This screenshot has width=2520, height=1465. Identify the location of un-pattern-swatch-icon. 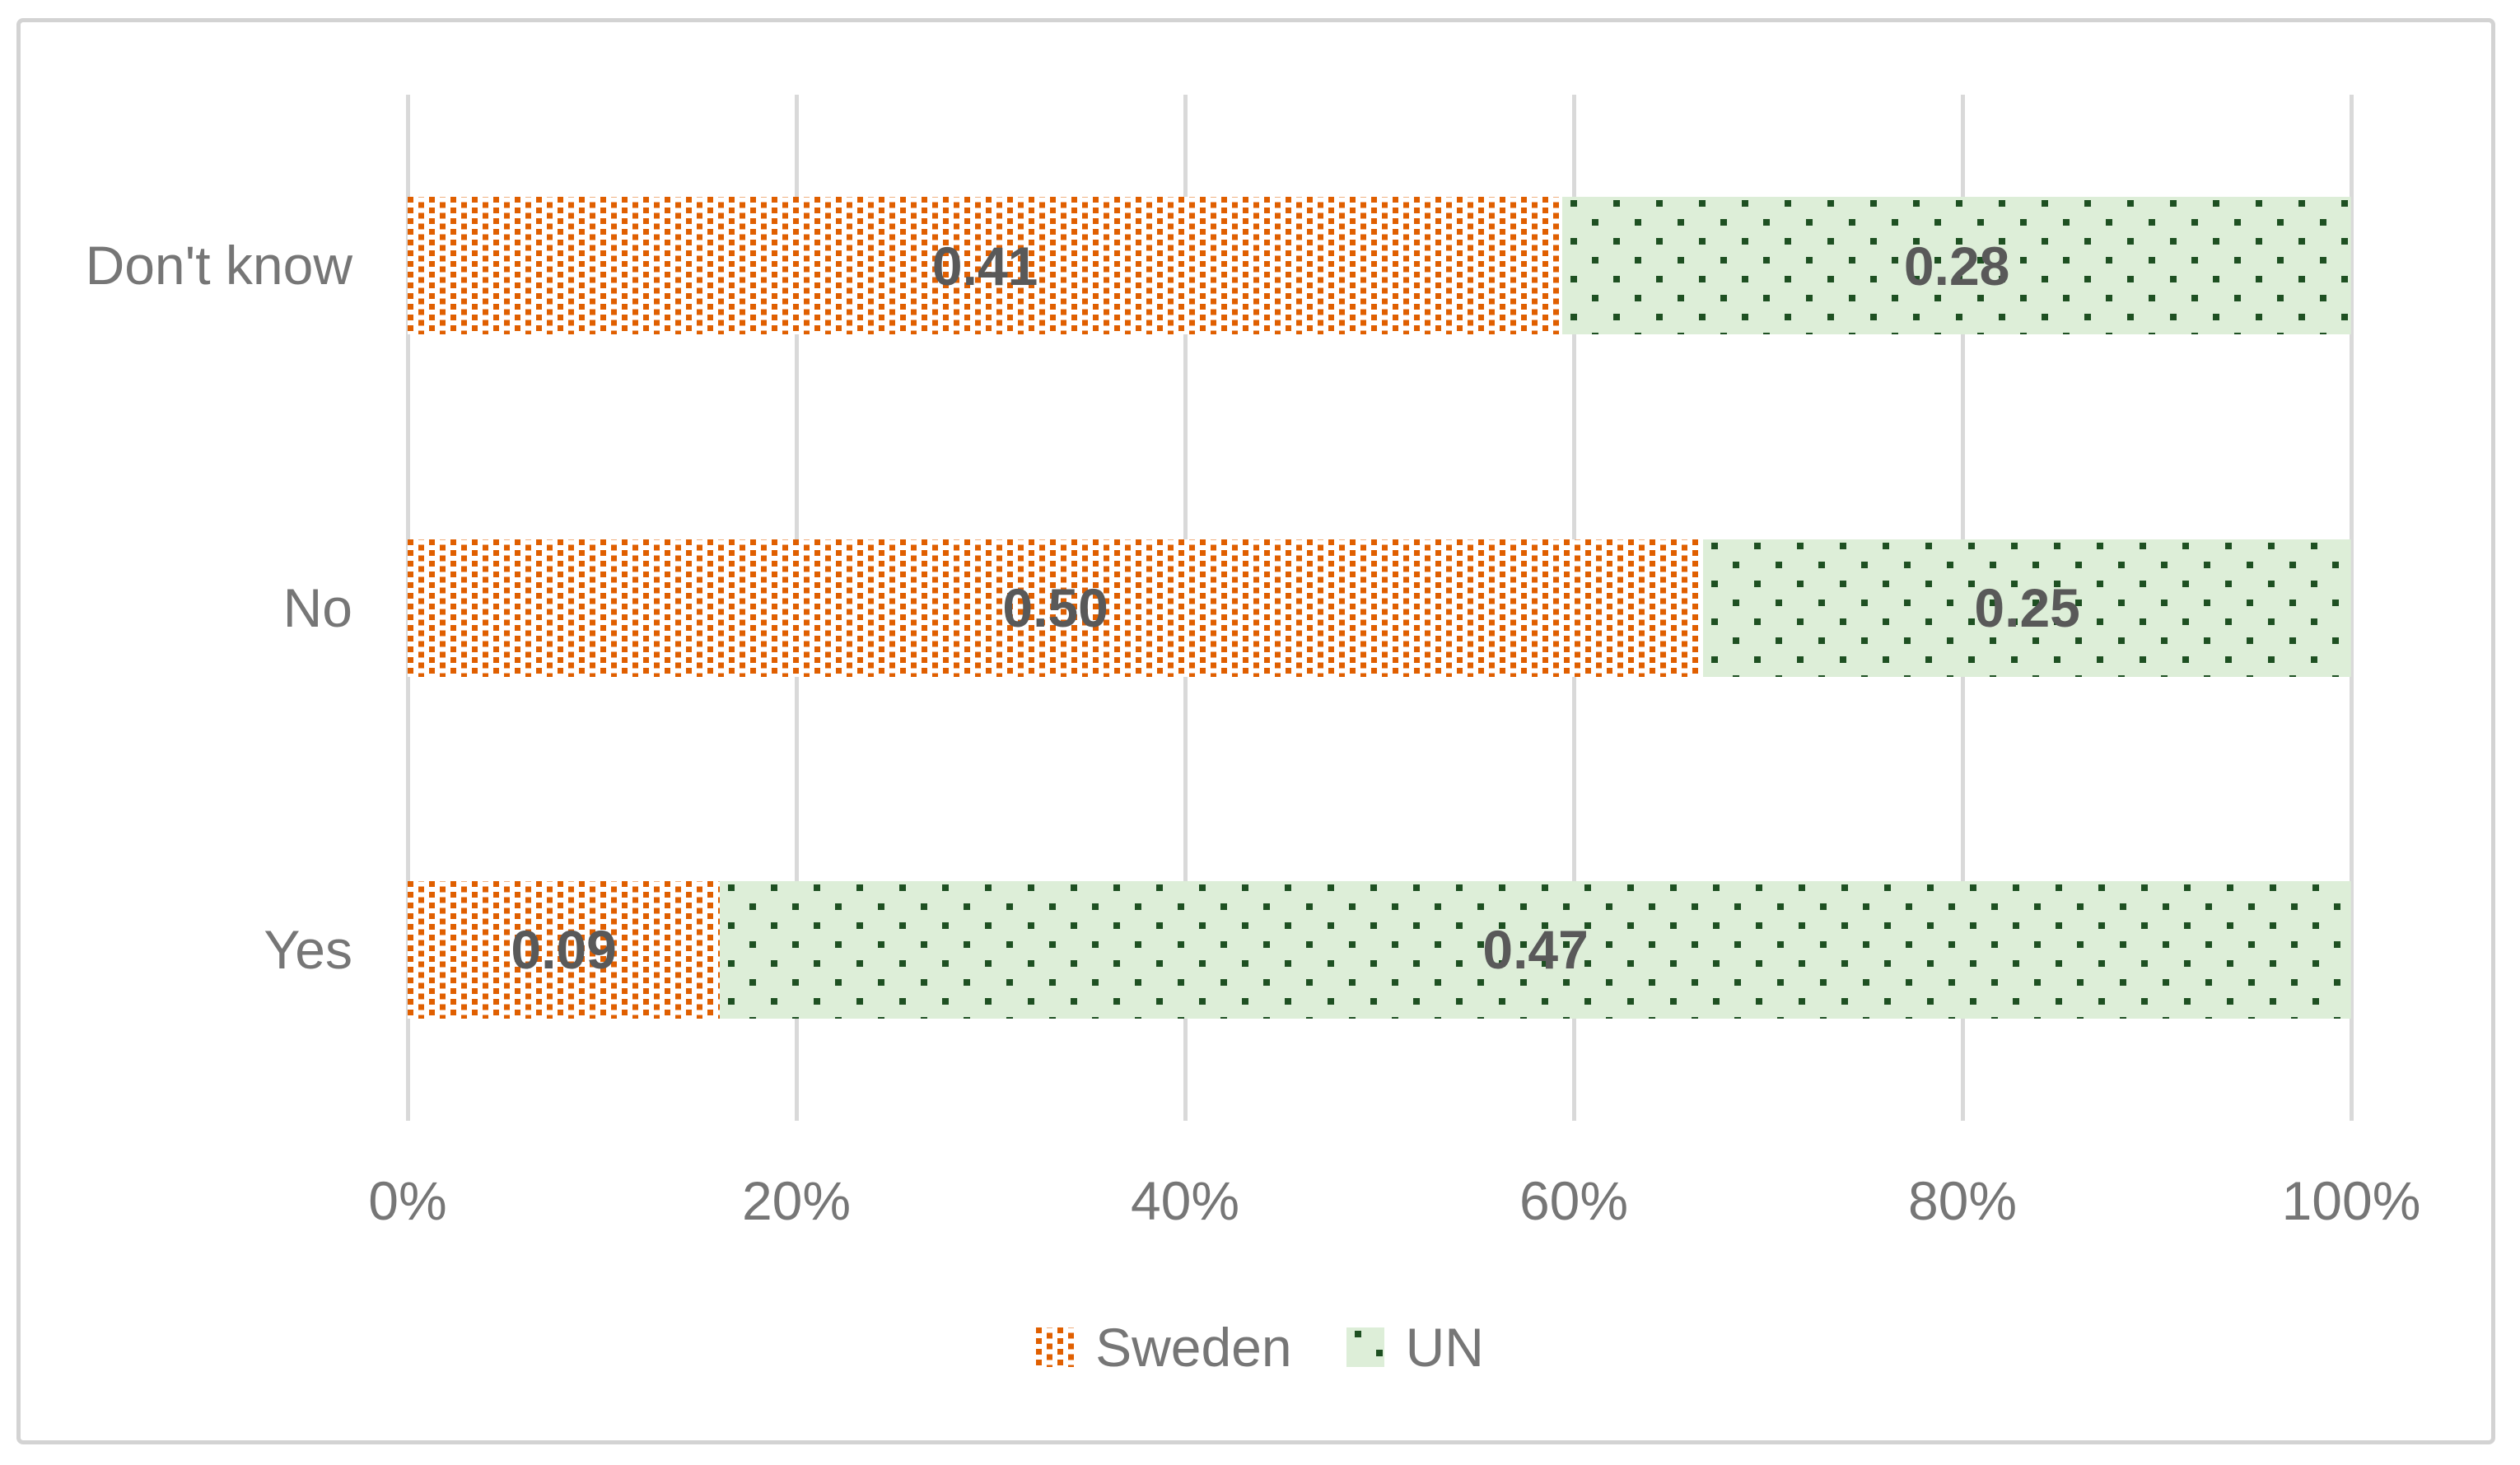
(1365, 1347).